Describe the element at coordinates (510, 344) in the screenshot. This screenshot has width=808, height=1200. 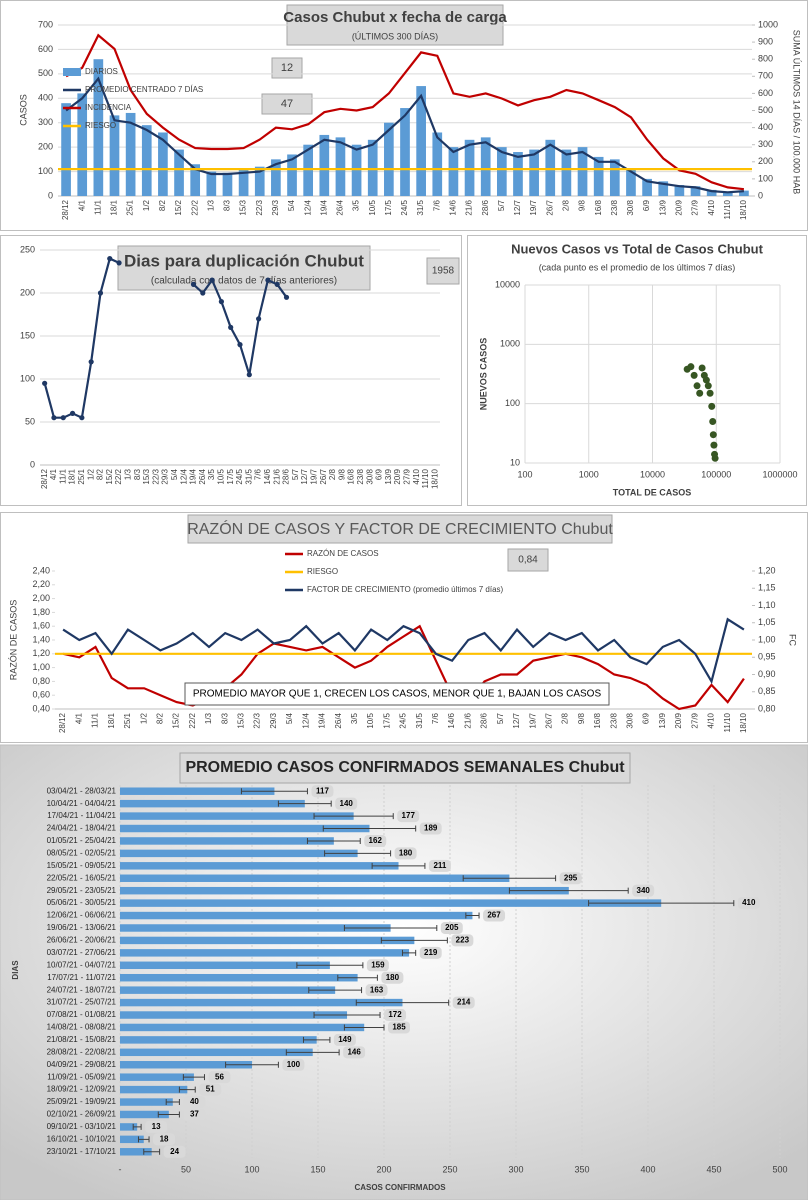
I see `y-tick-label: 1000` at that location.